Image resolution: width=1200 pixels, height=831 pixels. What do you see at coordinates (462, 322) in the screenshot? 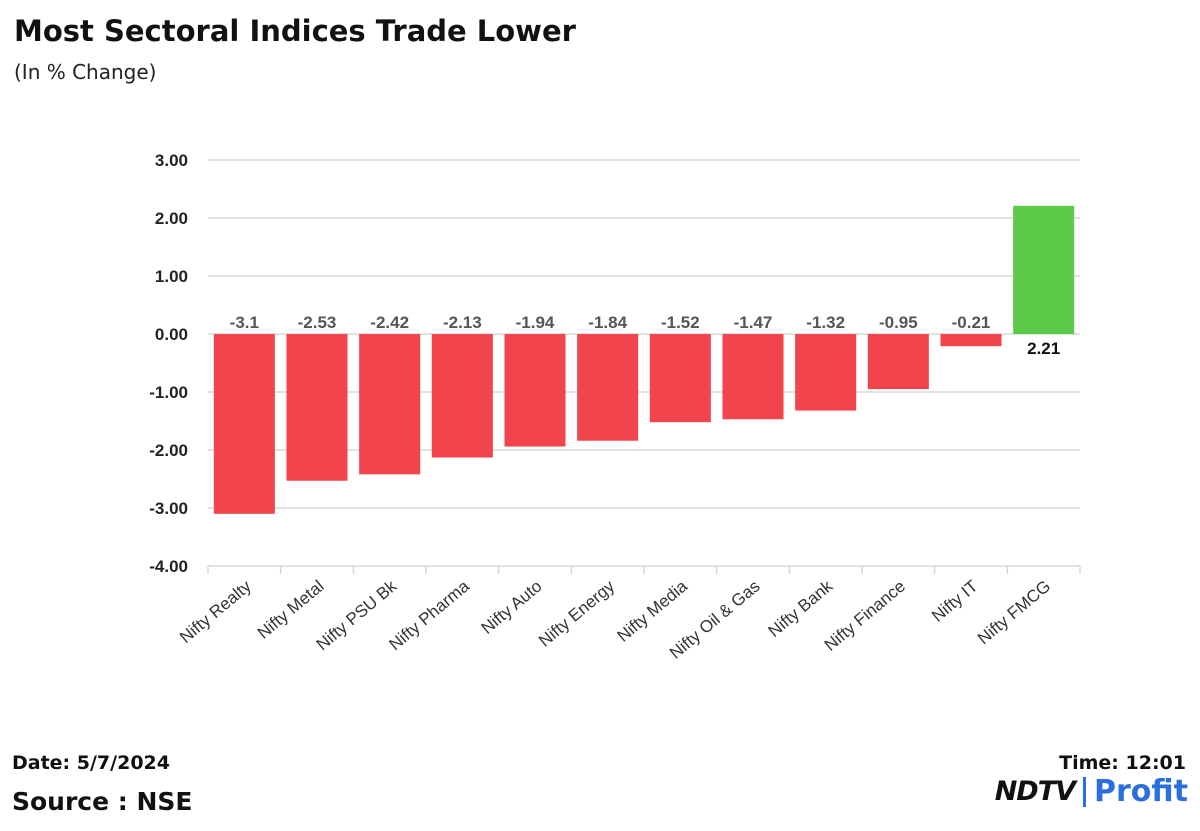
I see `data-label: -2.13` at bounding box center [462, 322].